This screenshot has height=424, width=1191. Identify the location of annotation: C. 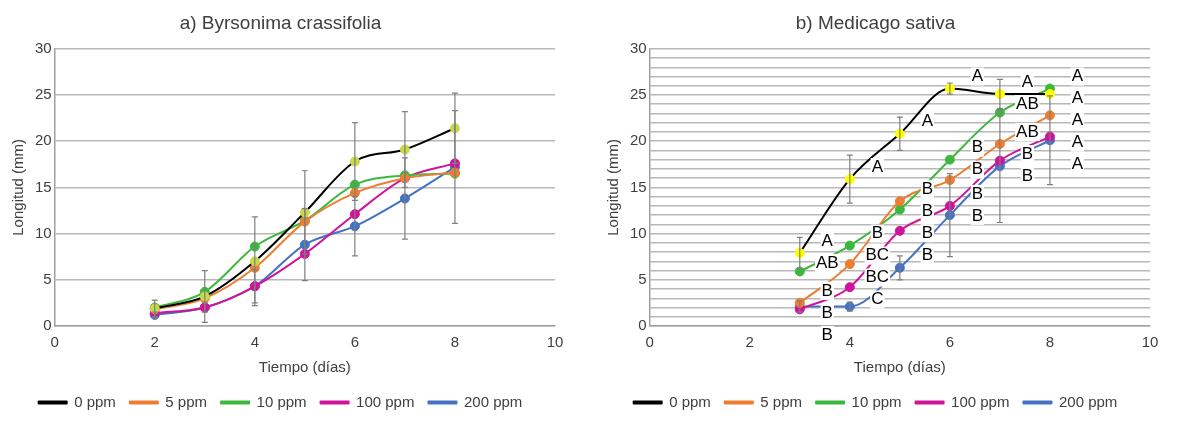
(877, 299).